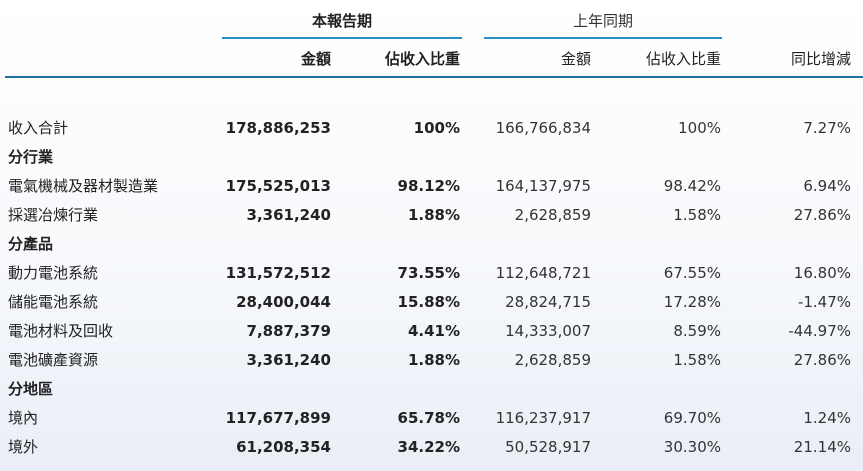 This screenshot has width=863, height=471. I want to click on table-row: 收入合計 178,886,253 100% 166,766,834 100% 7.27%, so click(431, 128).